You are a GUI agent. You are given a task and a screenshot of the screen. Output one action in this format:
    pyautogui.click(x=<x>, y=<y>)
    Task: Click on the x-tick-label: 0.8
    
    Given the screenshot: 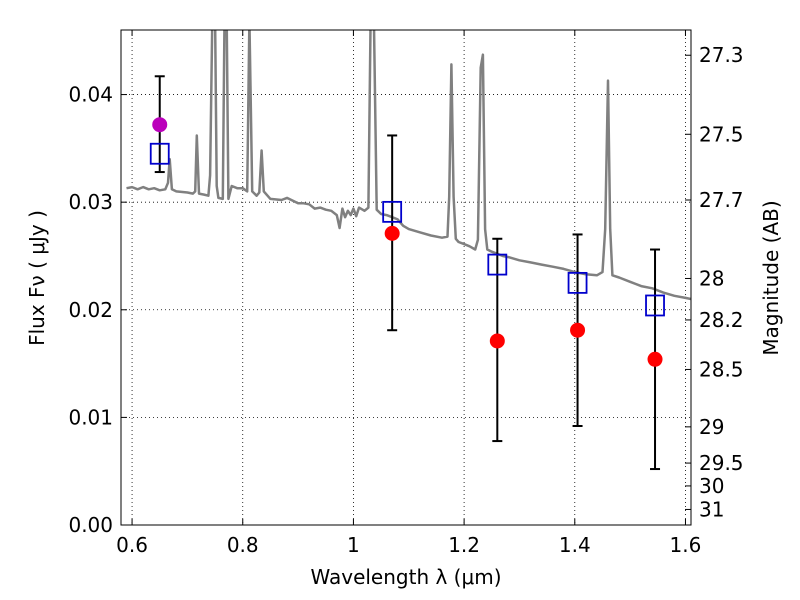 What is the action you would take?
    pyautogui.click(x=243, y=545)
    